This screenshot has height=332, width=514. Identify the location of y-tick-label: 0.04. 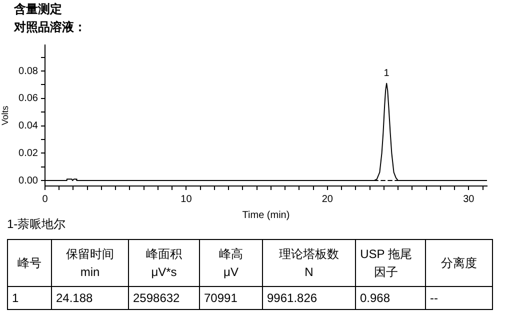
(28, 126).